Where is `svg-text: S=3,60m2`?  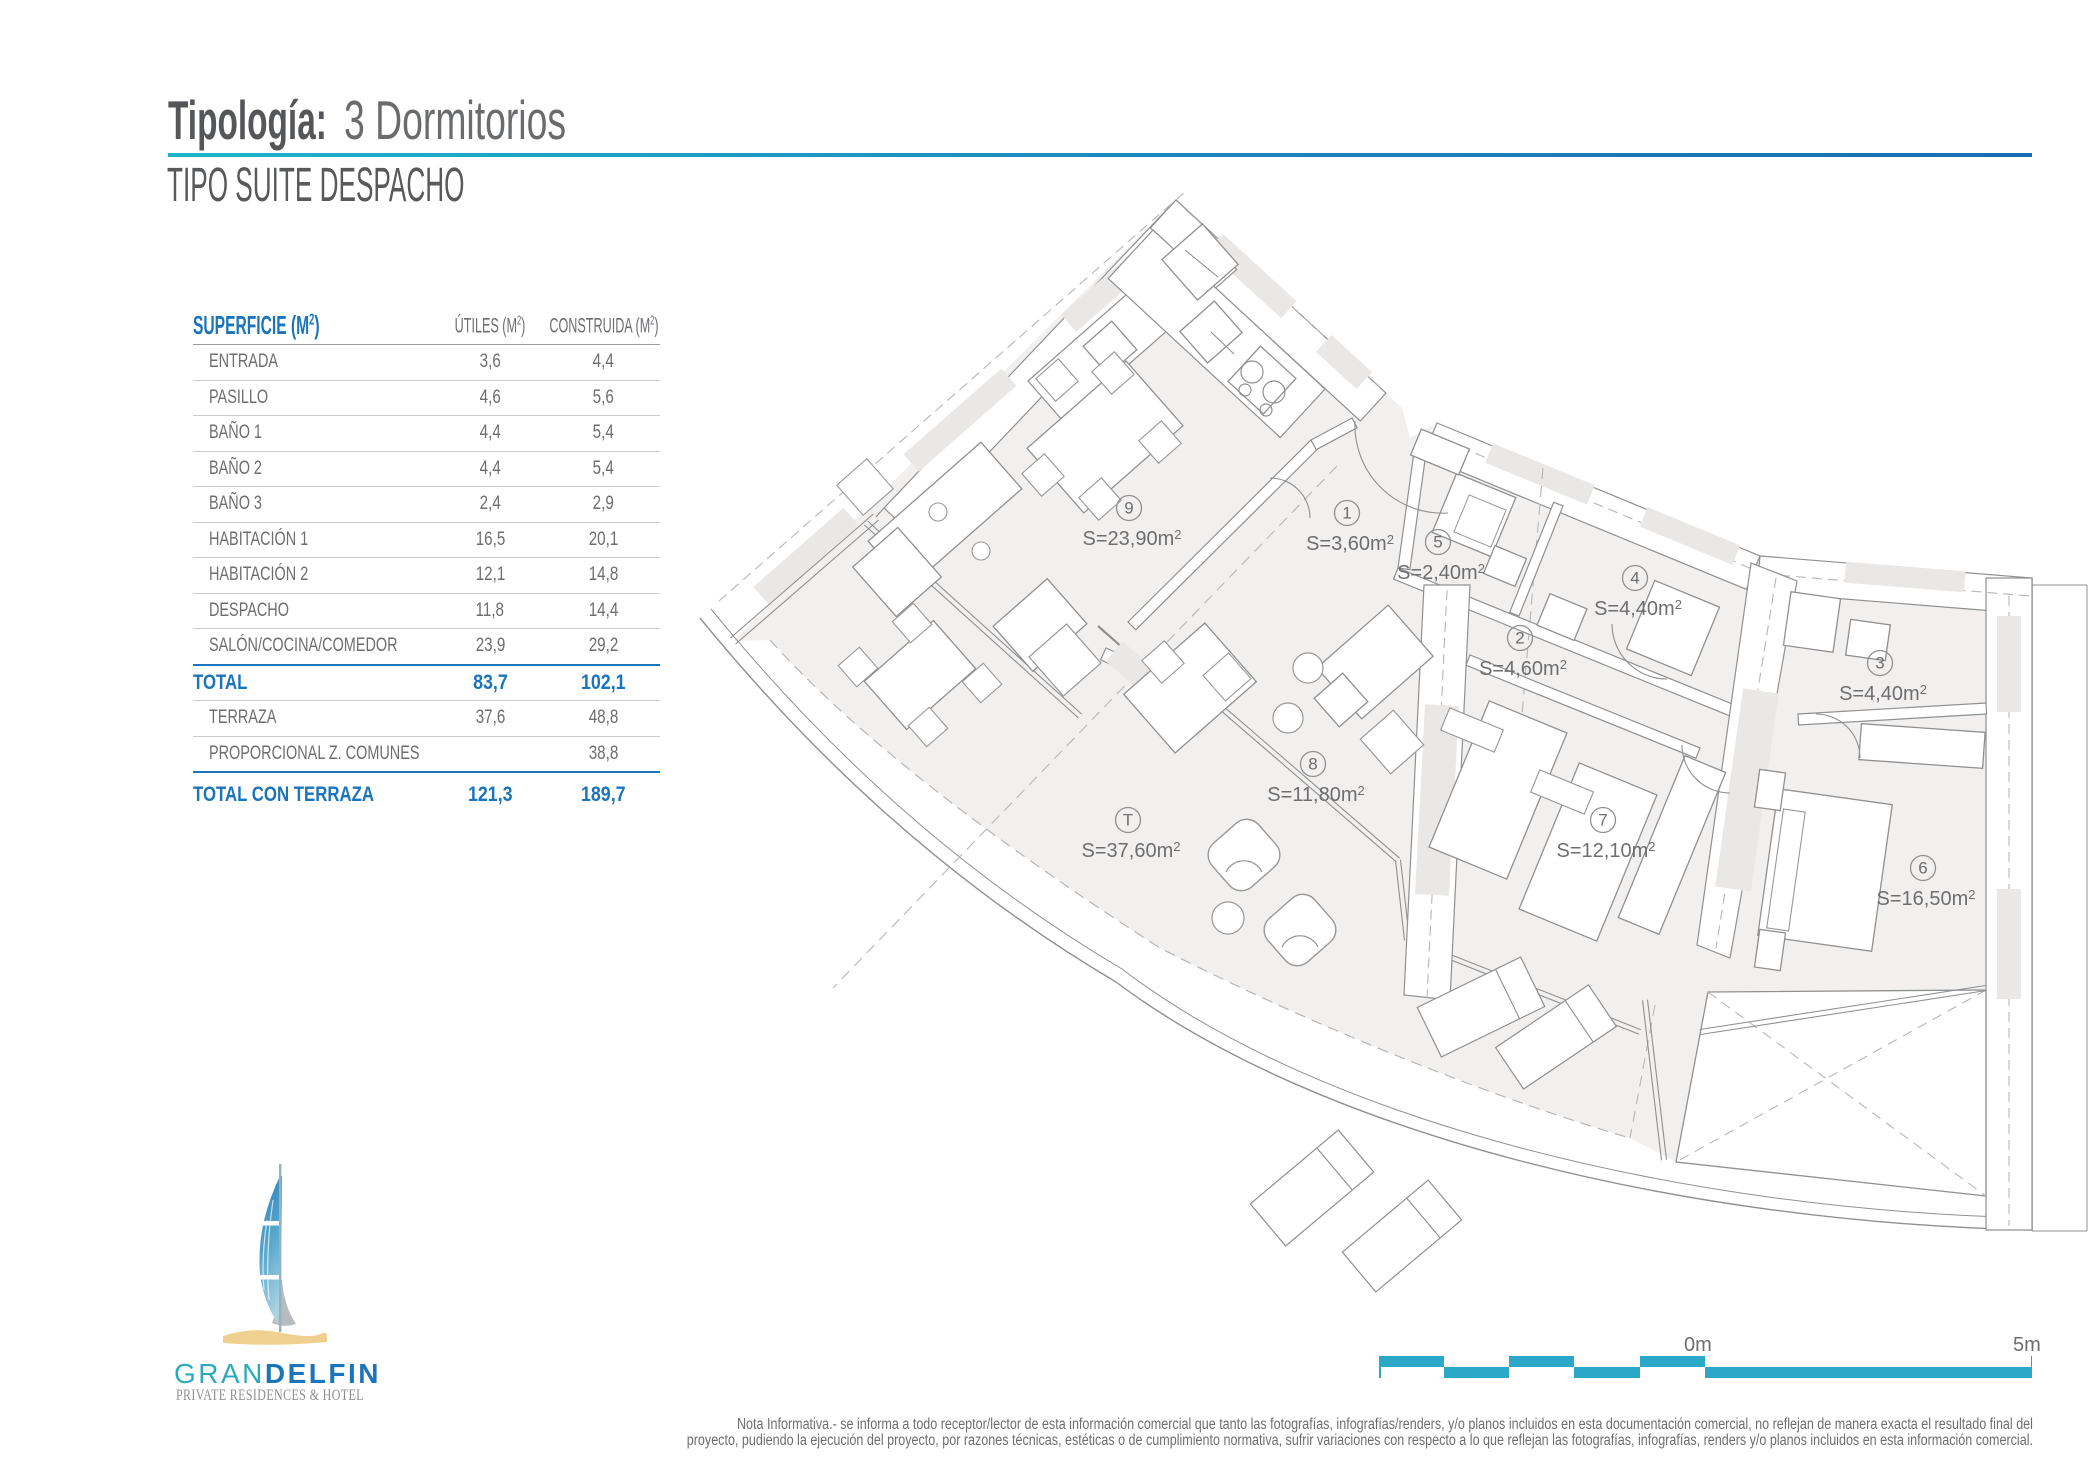 svg-text: S=3,60m2 is located at coordinates (1350, 543).